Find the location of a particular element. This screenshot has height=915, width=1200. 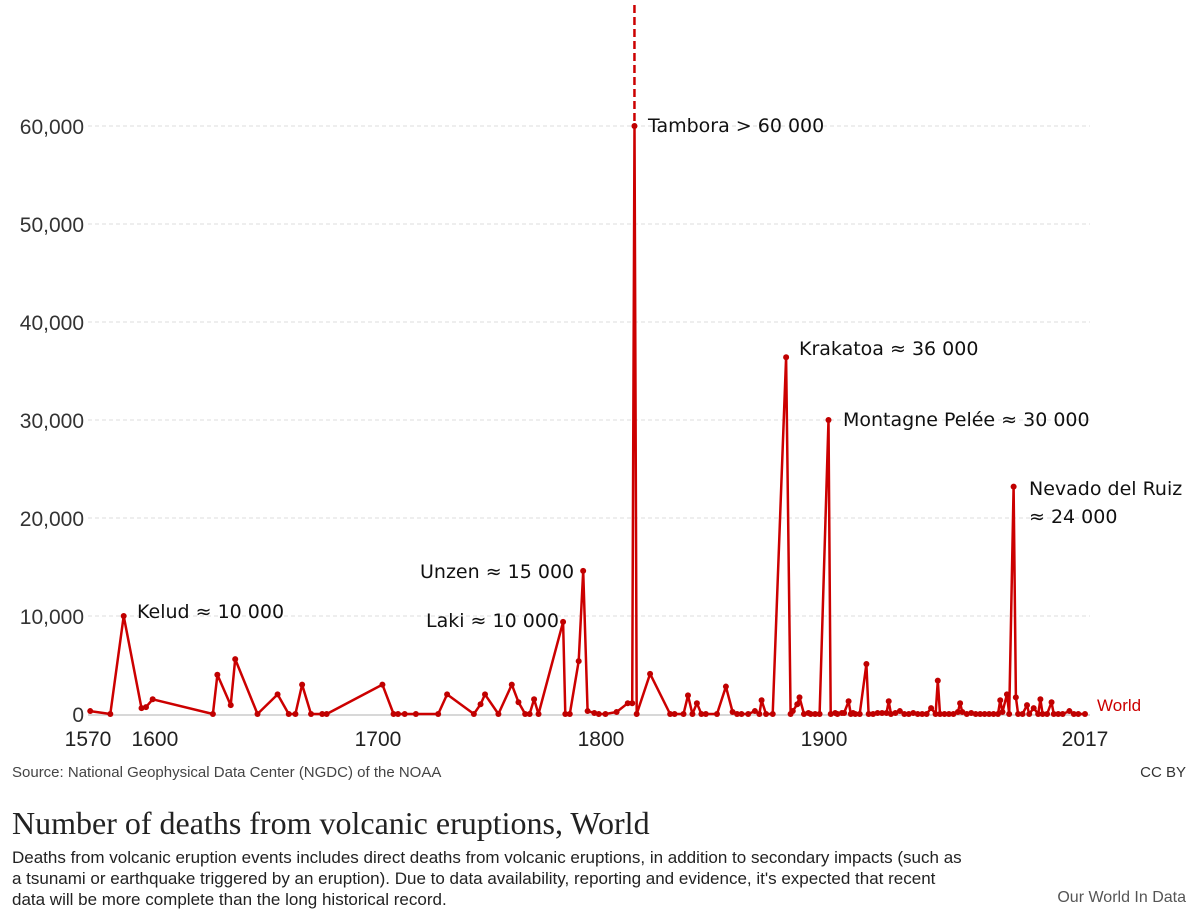

x-tick-label: 1800 is located at coordinates (601, 739).